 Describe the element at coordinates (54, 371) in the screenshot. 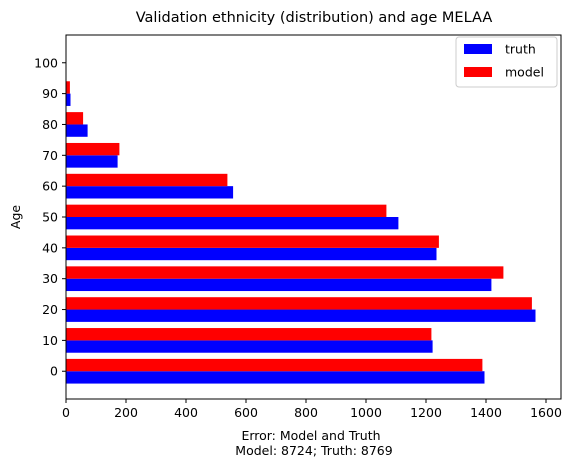

I see `y-tick-label: 0` at that location.